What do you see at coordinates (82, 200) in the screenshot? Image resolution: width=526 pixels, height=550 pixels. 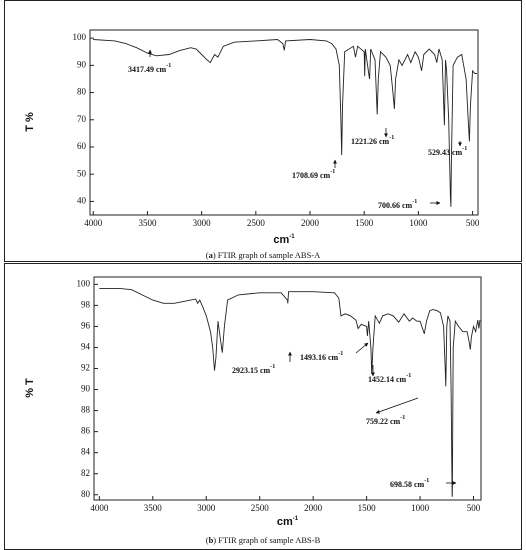 I see `y-tick-label: 40` at bounding box center [82, 200].